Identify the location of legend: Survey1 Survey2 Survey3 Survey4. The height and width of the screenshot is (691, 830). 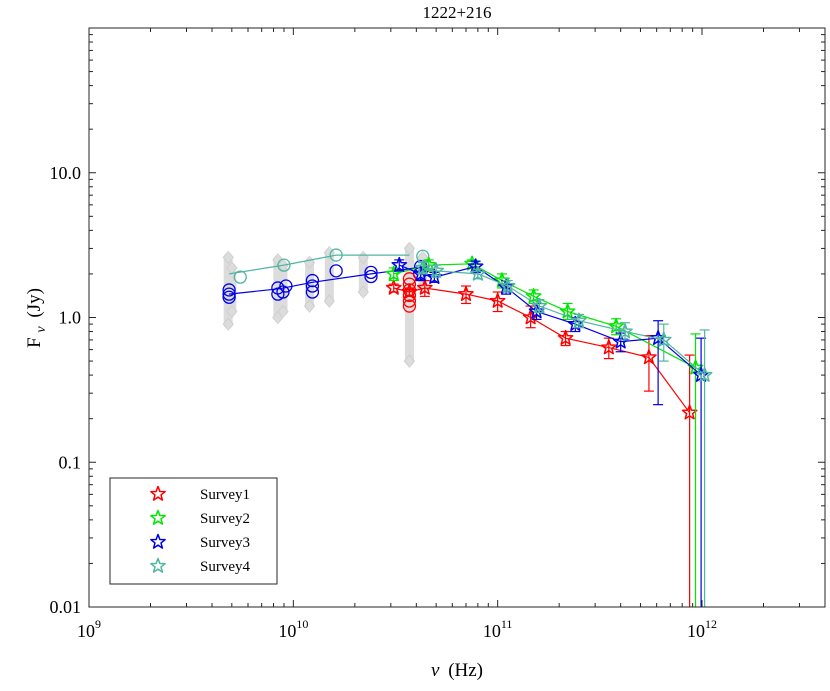
(193, 531).